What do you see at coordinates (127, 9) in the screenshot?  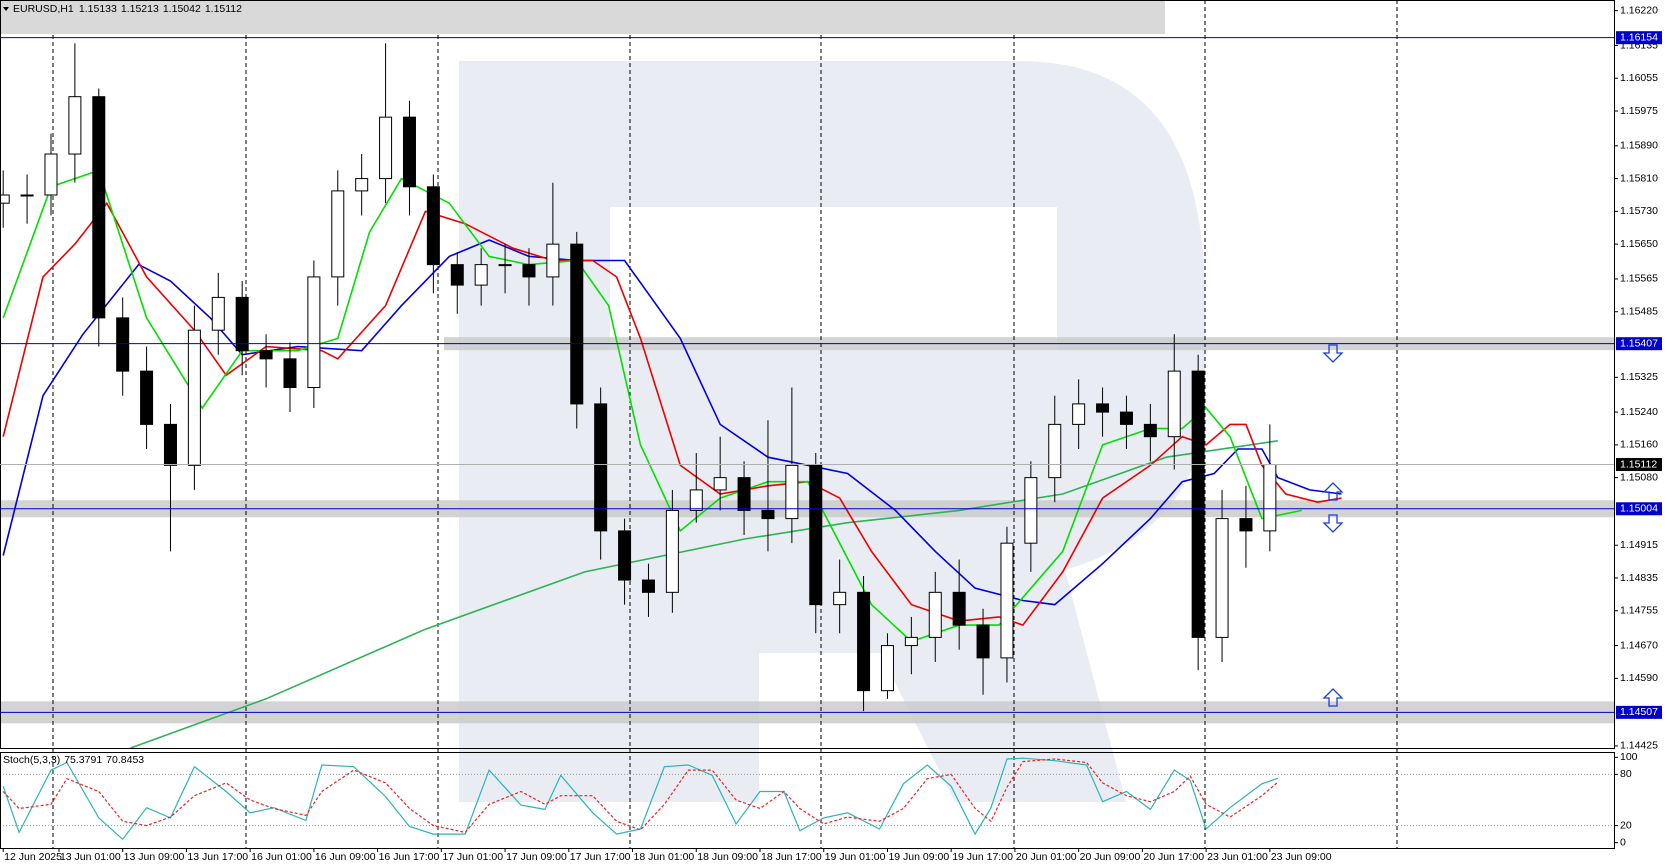 I see `header-text: EURUSD,H1 1.15133 1.15213 1.15042 1.15112` at bounding box center [127, 9].